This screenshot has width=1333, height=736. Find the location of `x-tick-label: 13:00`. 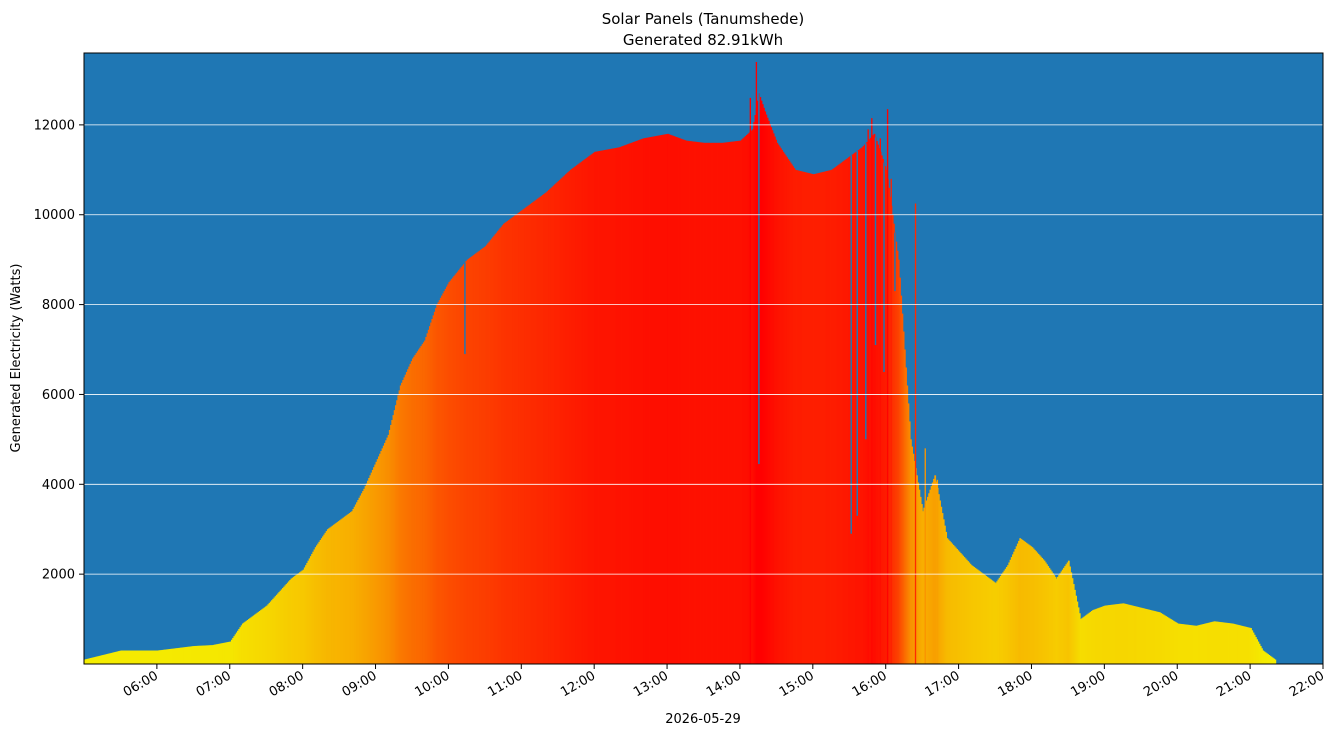

x-tick-label: 13:00 is located at coordinates (651, 684).